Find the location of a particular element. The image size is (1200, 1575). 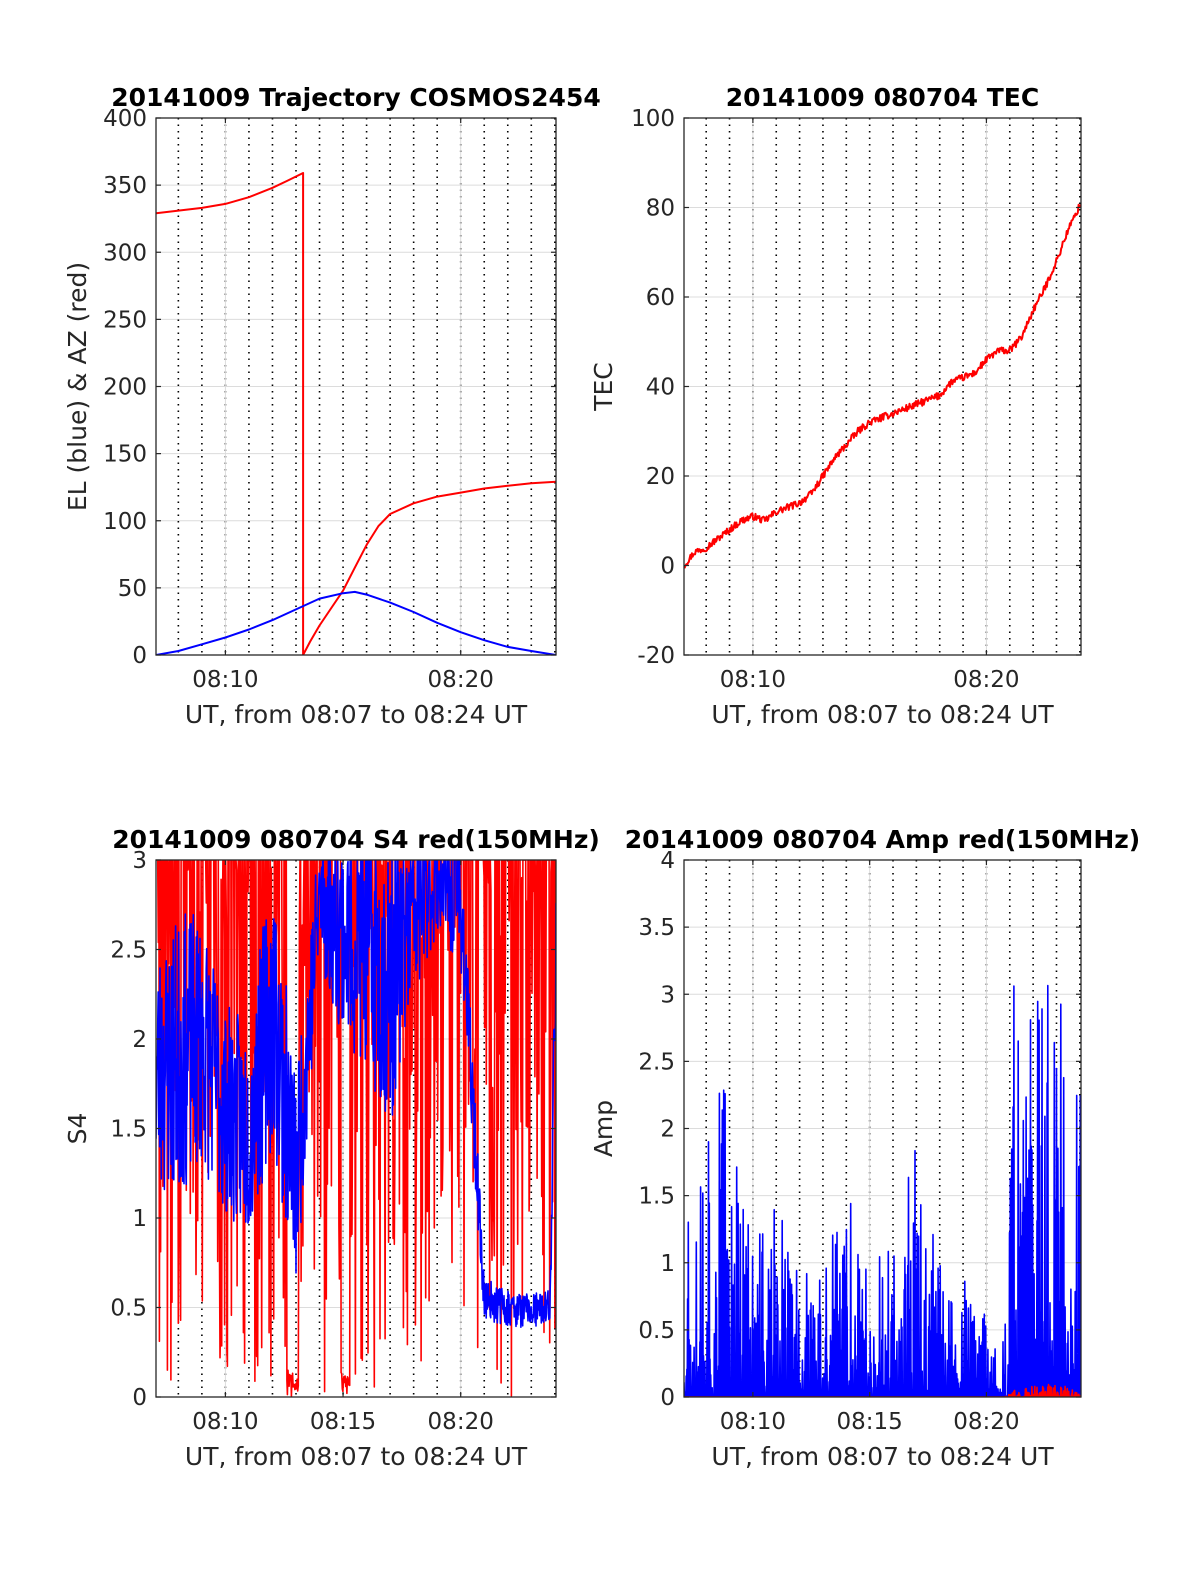

y-tick-label: 60 is located at coordinates (660, 298).